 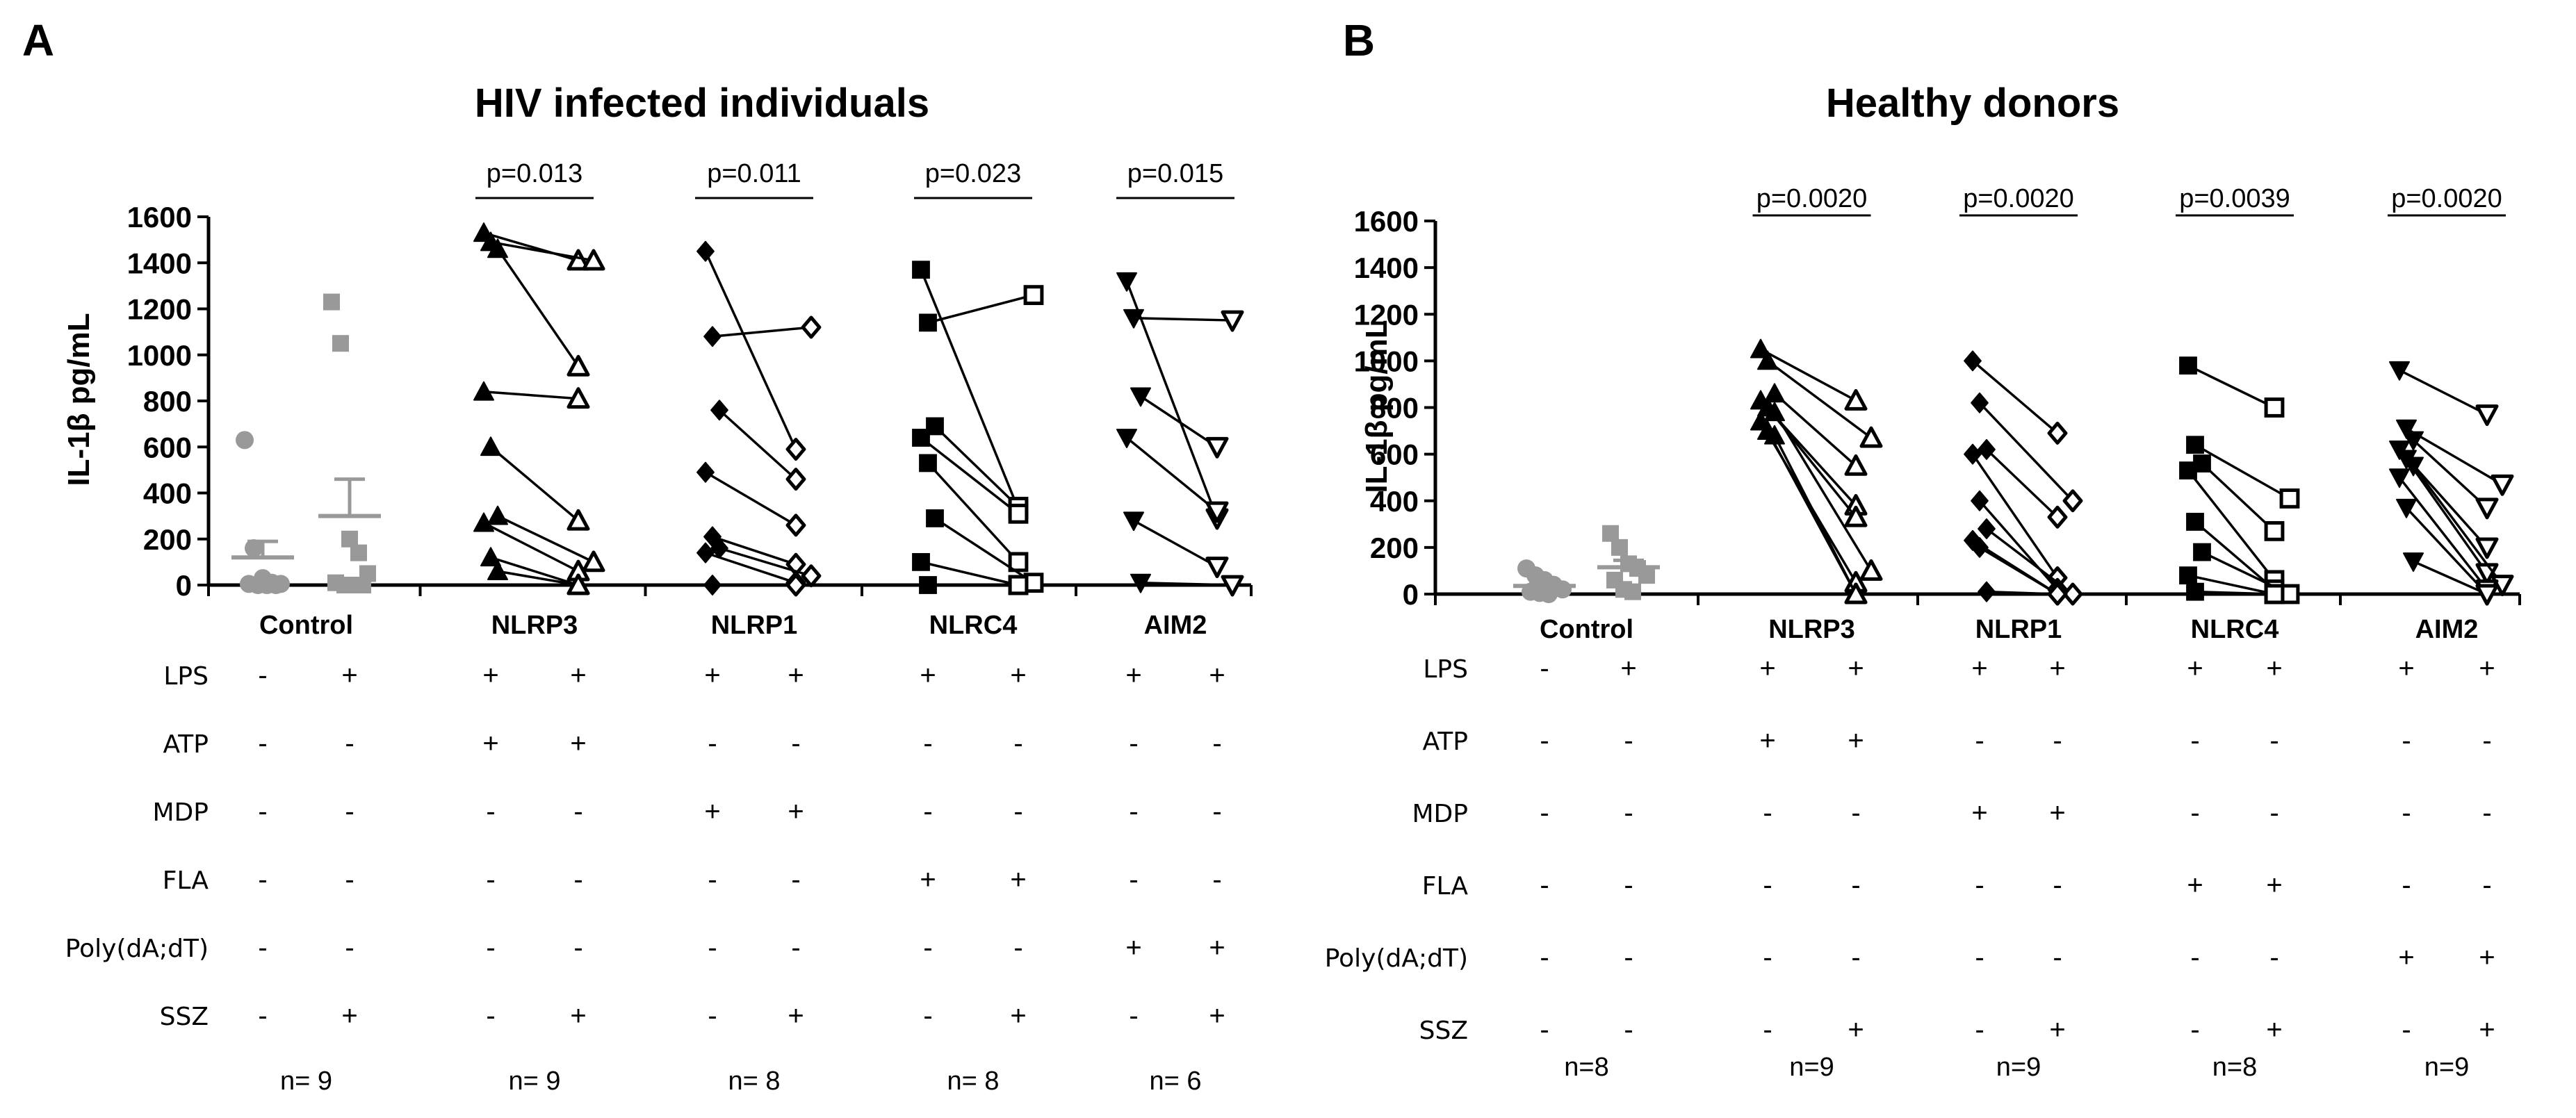 I want to click on group-label: NLRP3, so click(x=534, y=625).